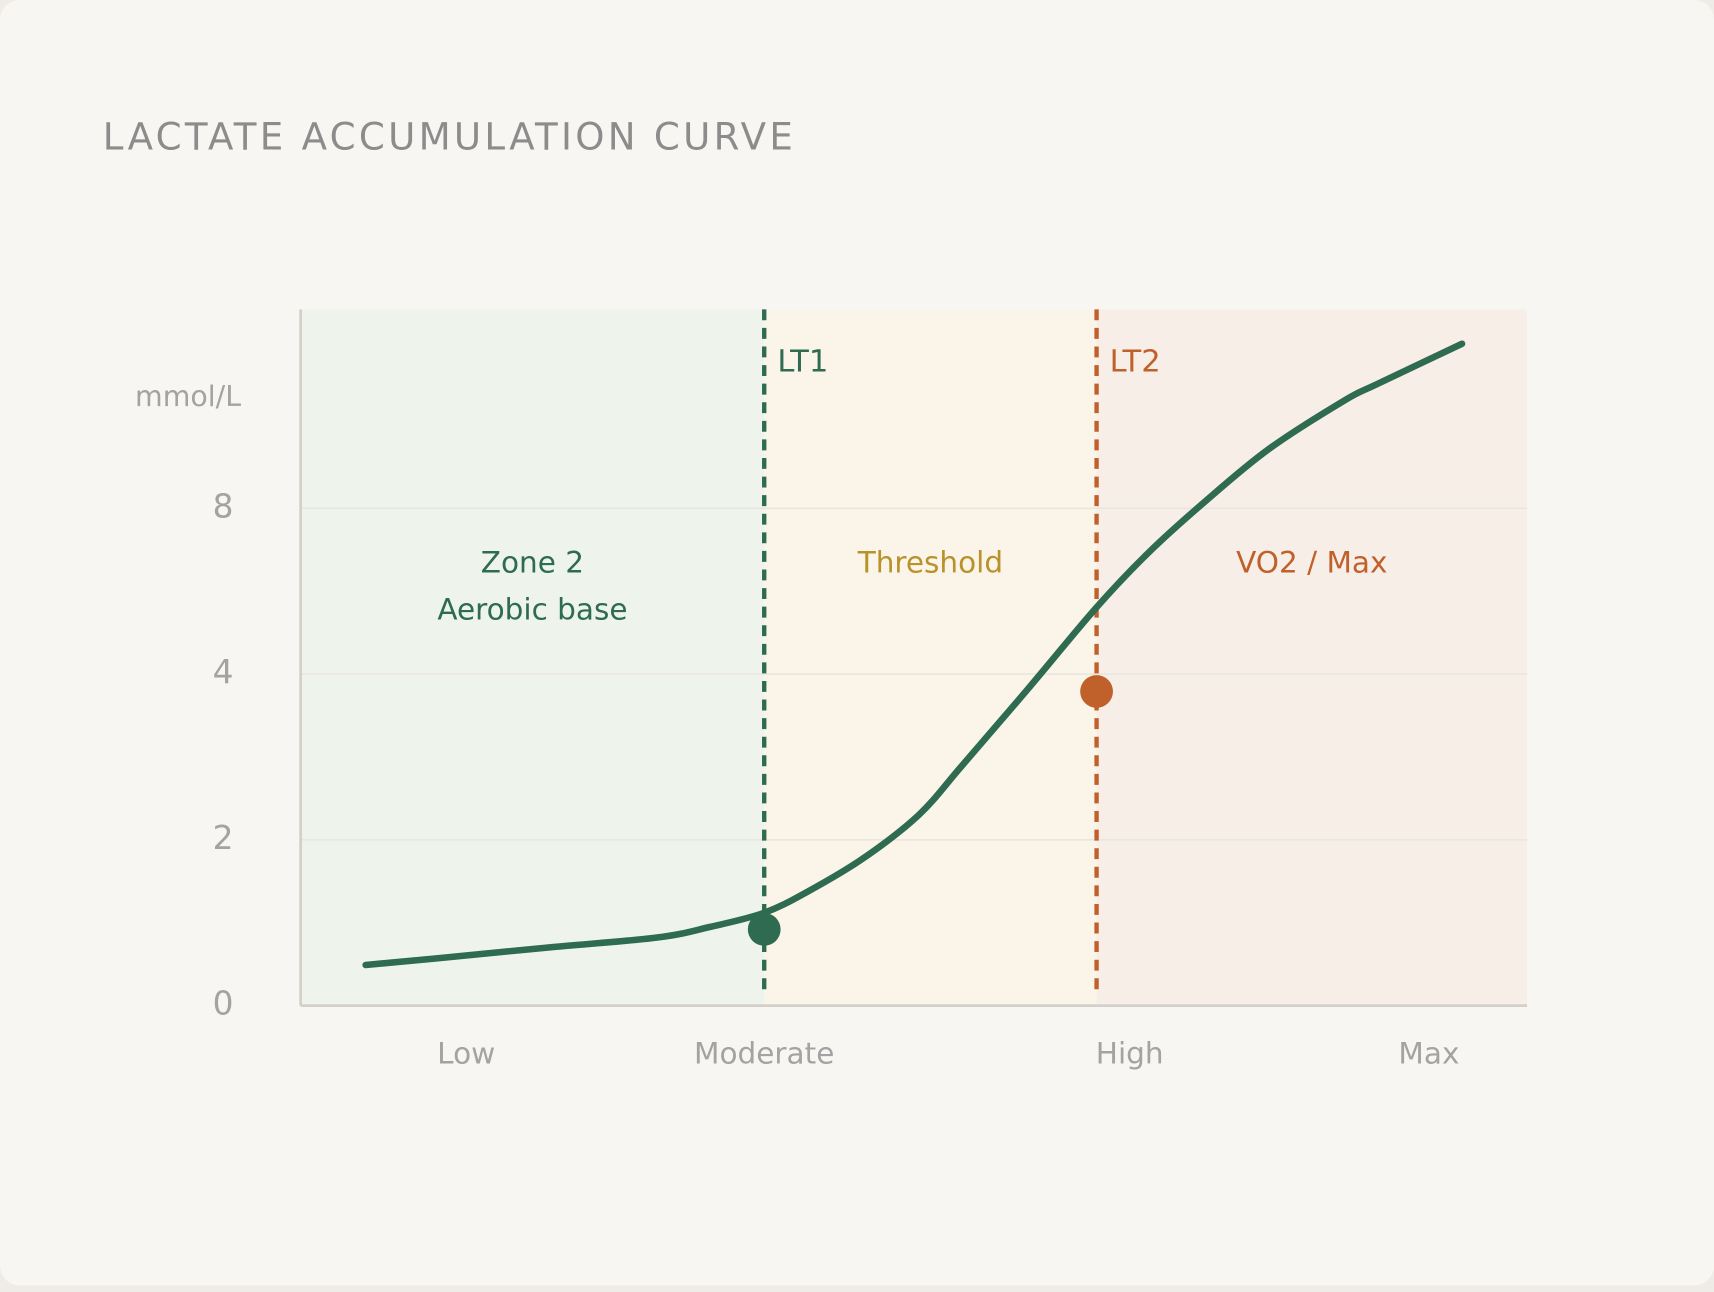 This screenshot has width=1714, height=1292. I want to click on y-tick-label: 8, so click(223, 506).